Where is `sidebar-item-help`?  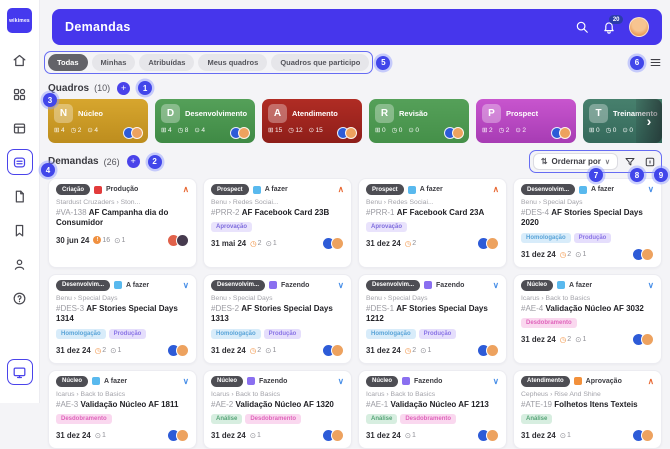
sidebar-item-help is located at coordinates (20, 298).